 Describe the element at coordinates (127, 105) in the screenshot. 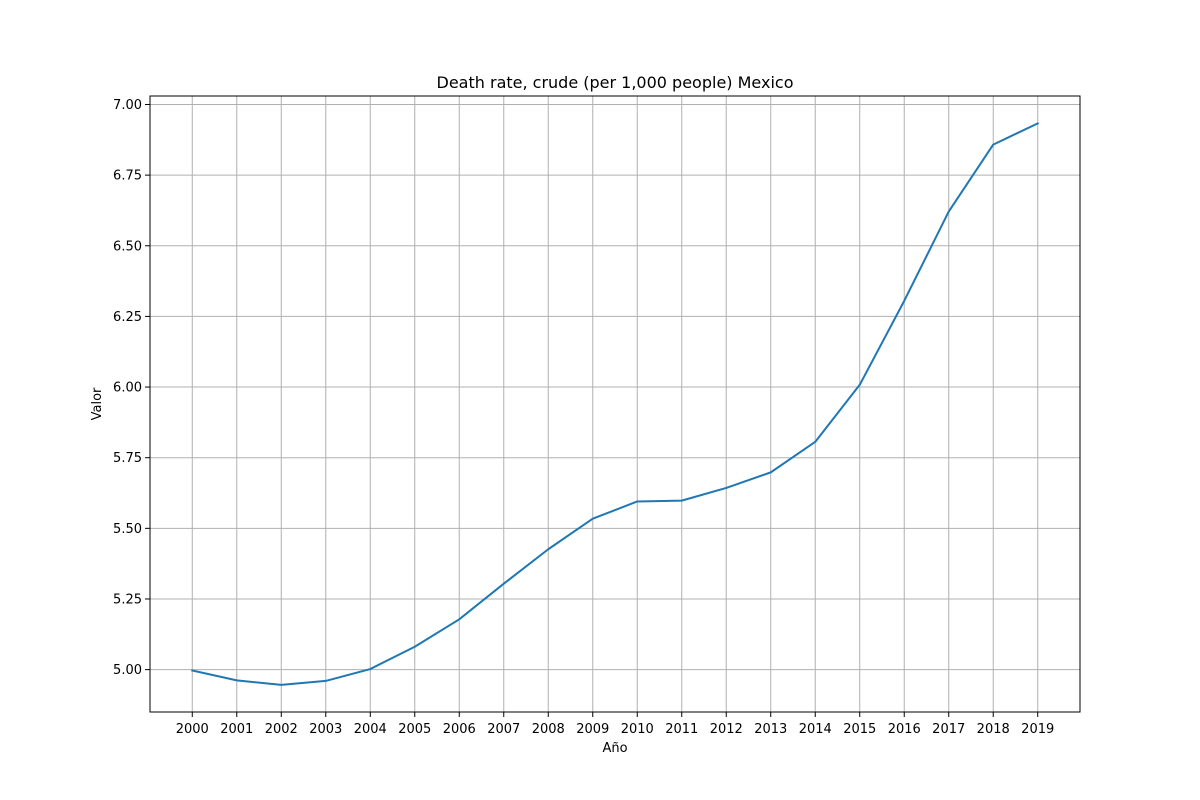

I see `y-tick-label: 7.00` at that location.